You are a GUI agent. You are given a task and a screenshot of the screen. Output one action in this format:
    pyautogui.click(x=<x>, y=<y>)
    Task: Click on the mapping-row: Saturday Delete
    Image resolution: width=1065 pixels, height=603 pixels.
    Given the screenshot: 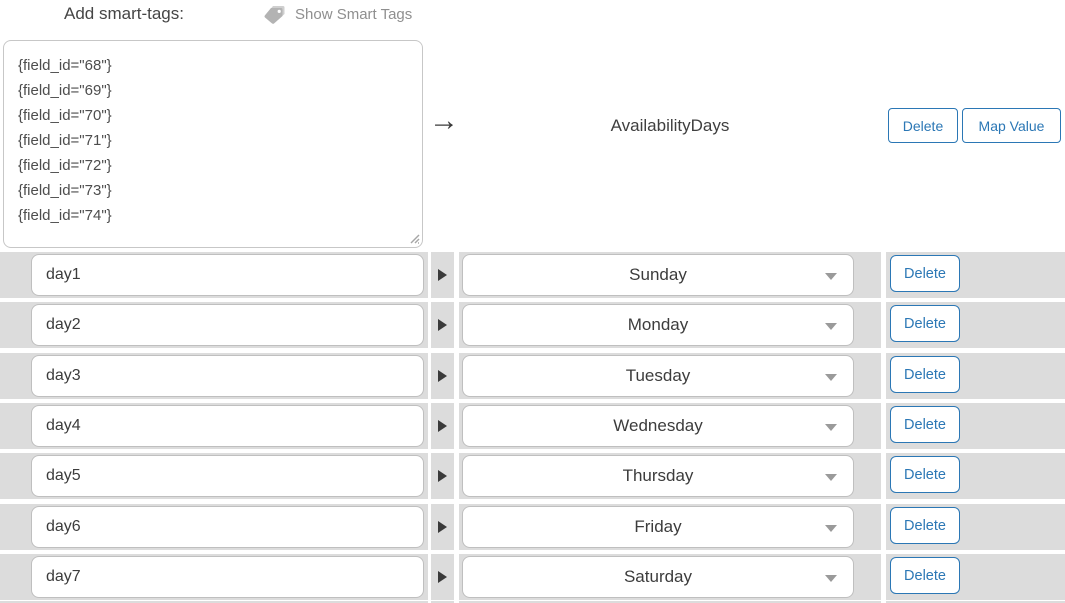 What is the action you would take?
    pyautogui.click(x=532, y=577)
    